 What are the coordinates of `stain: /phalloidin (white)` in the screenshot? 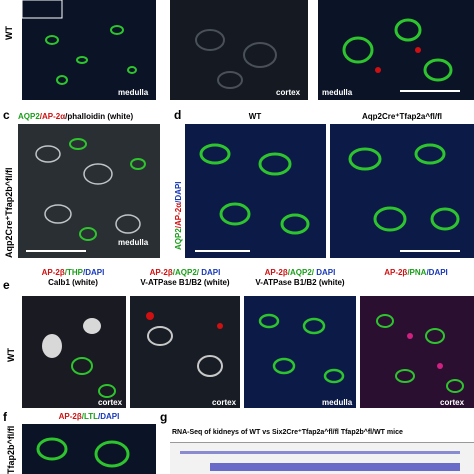 It's located at (99, 116).